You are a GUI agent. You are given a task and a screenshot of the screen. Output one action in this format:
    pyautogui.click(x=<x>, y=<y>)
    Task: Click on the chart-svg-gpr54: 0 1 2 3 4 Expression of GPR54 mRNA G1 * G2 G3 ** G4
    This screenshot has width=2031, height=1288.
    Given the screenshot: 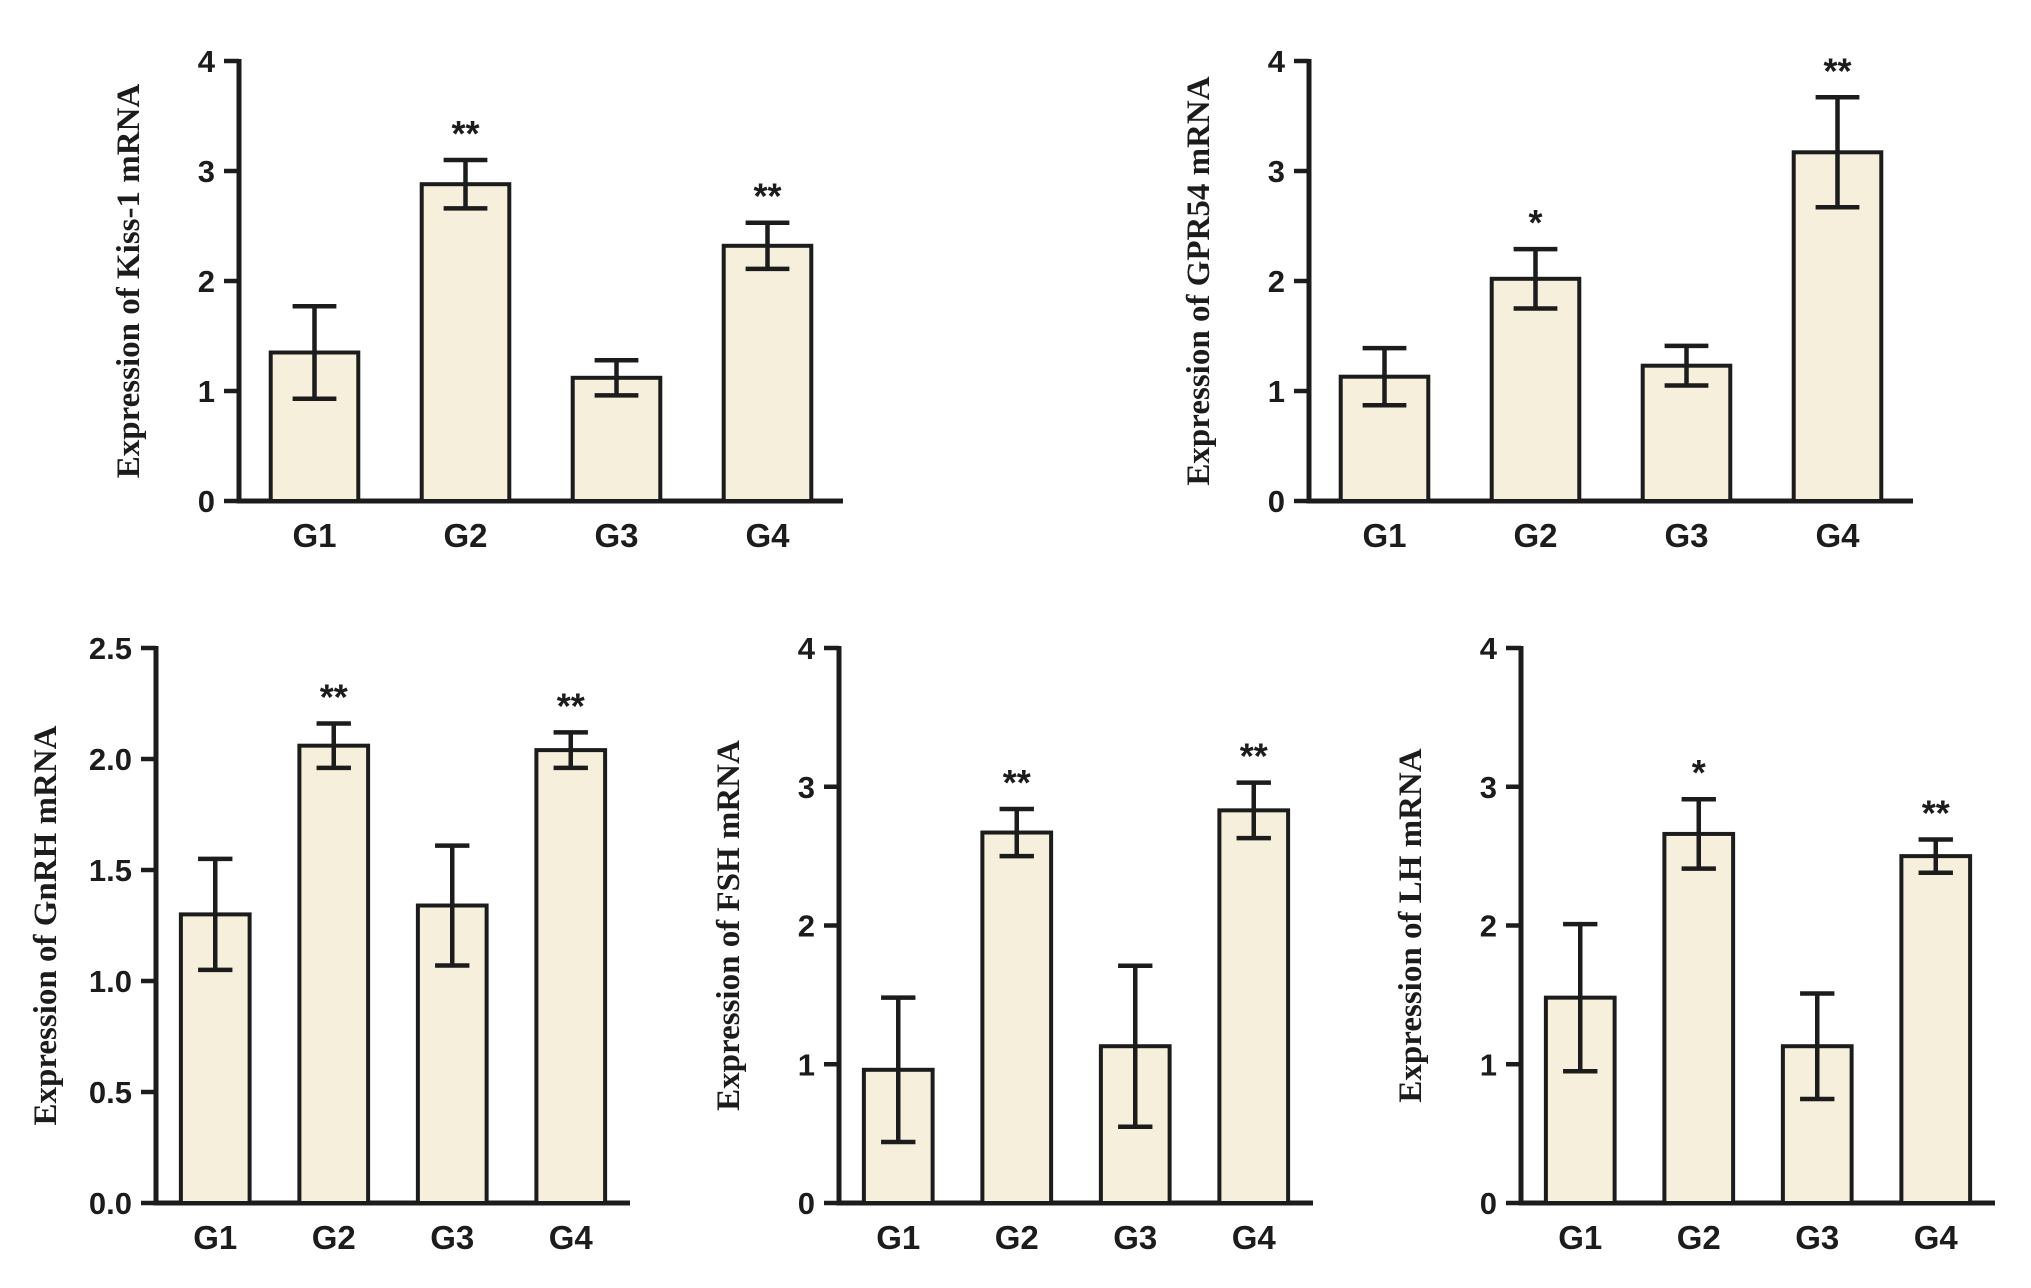 What is the action you would take?
    pyautogui.click(x=1547, y=299)
    